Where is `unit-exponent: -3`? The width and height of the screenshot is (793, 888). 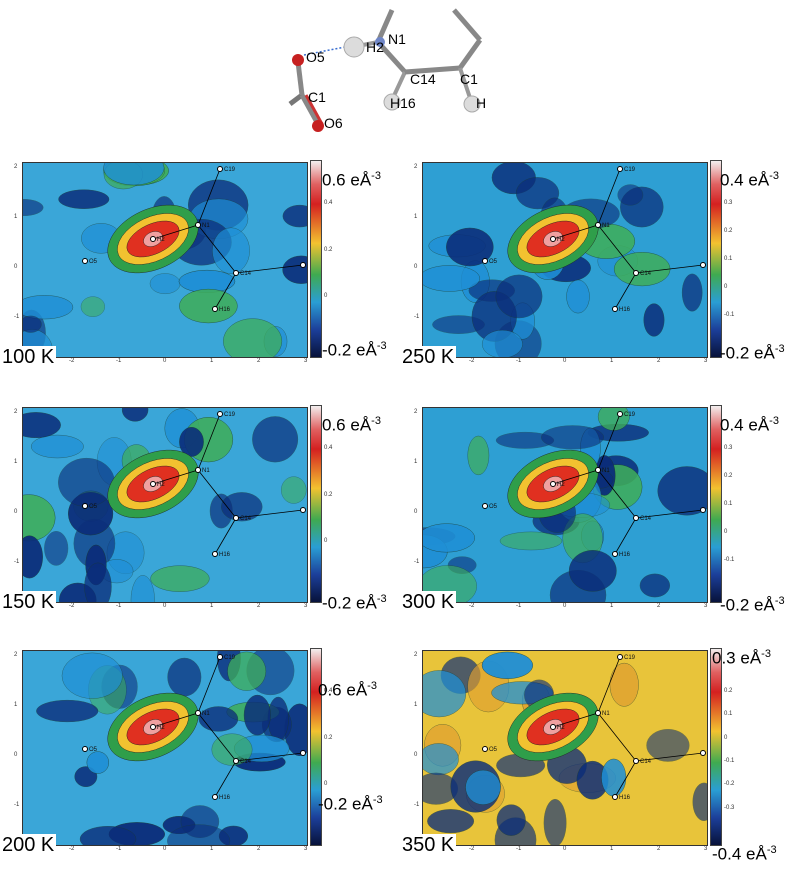 unit-exponent: -3 is located at coordinates (774, 176).